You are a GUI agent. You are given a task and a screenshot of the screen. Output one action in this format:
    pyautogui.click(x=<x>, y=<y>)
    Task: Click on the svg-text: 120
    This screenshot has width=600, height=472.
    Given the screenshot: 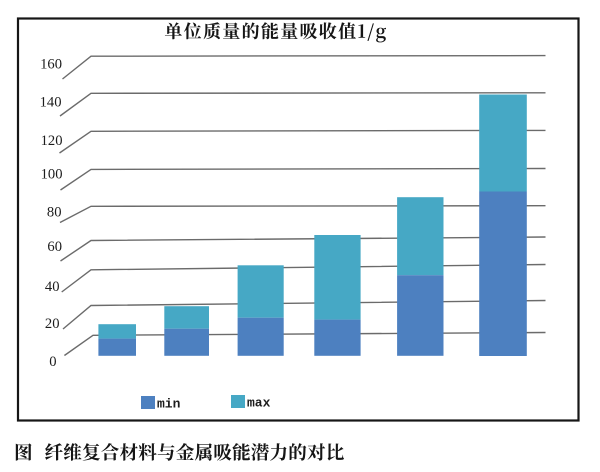 What is the action you would take?
    pyautogui.click(x=52, y=141)
    